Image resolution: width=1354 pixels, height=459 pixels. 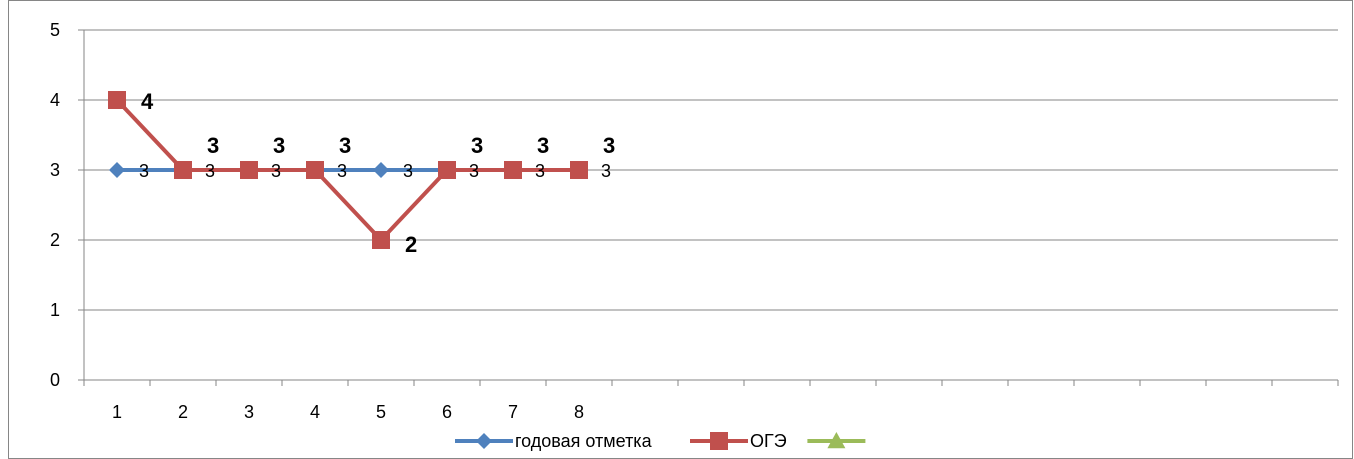 What do you see at coordinates (249, 412) in the screenshot?
I see `x-tick-label: 3` at bounding box center [249, 412].